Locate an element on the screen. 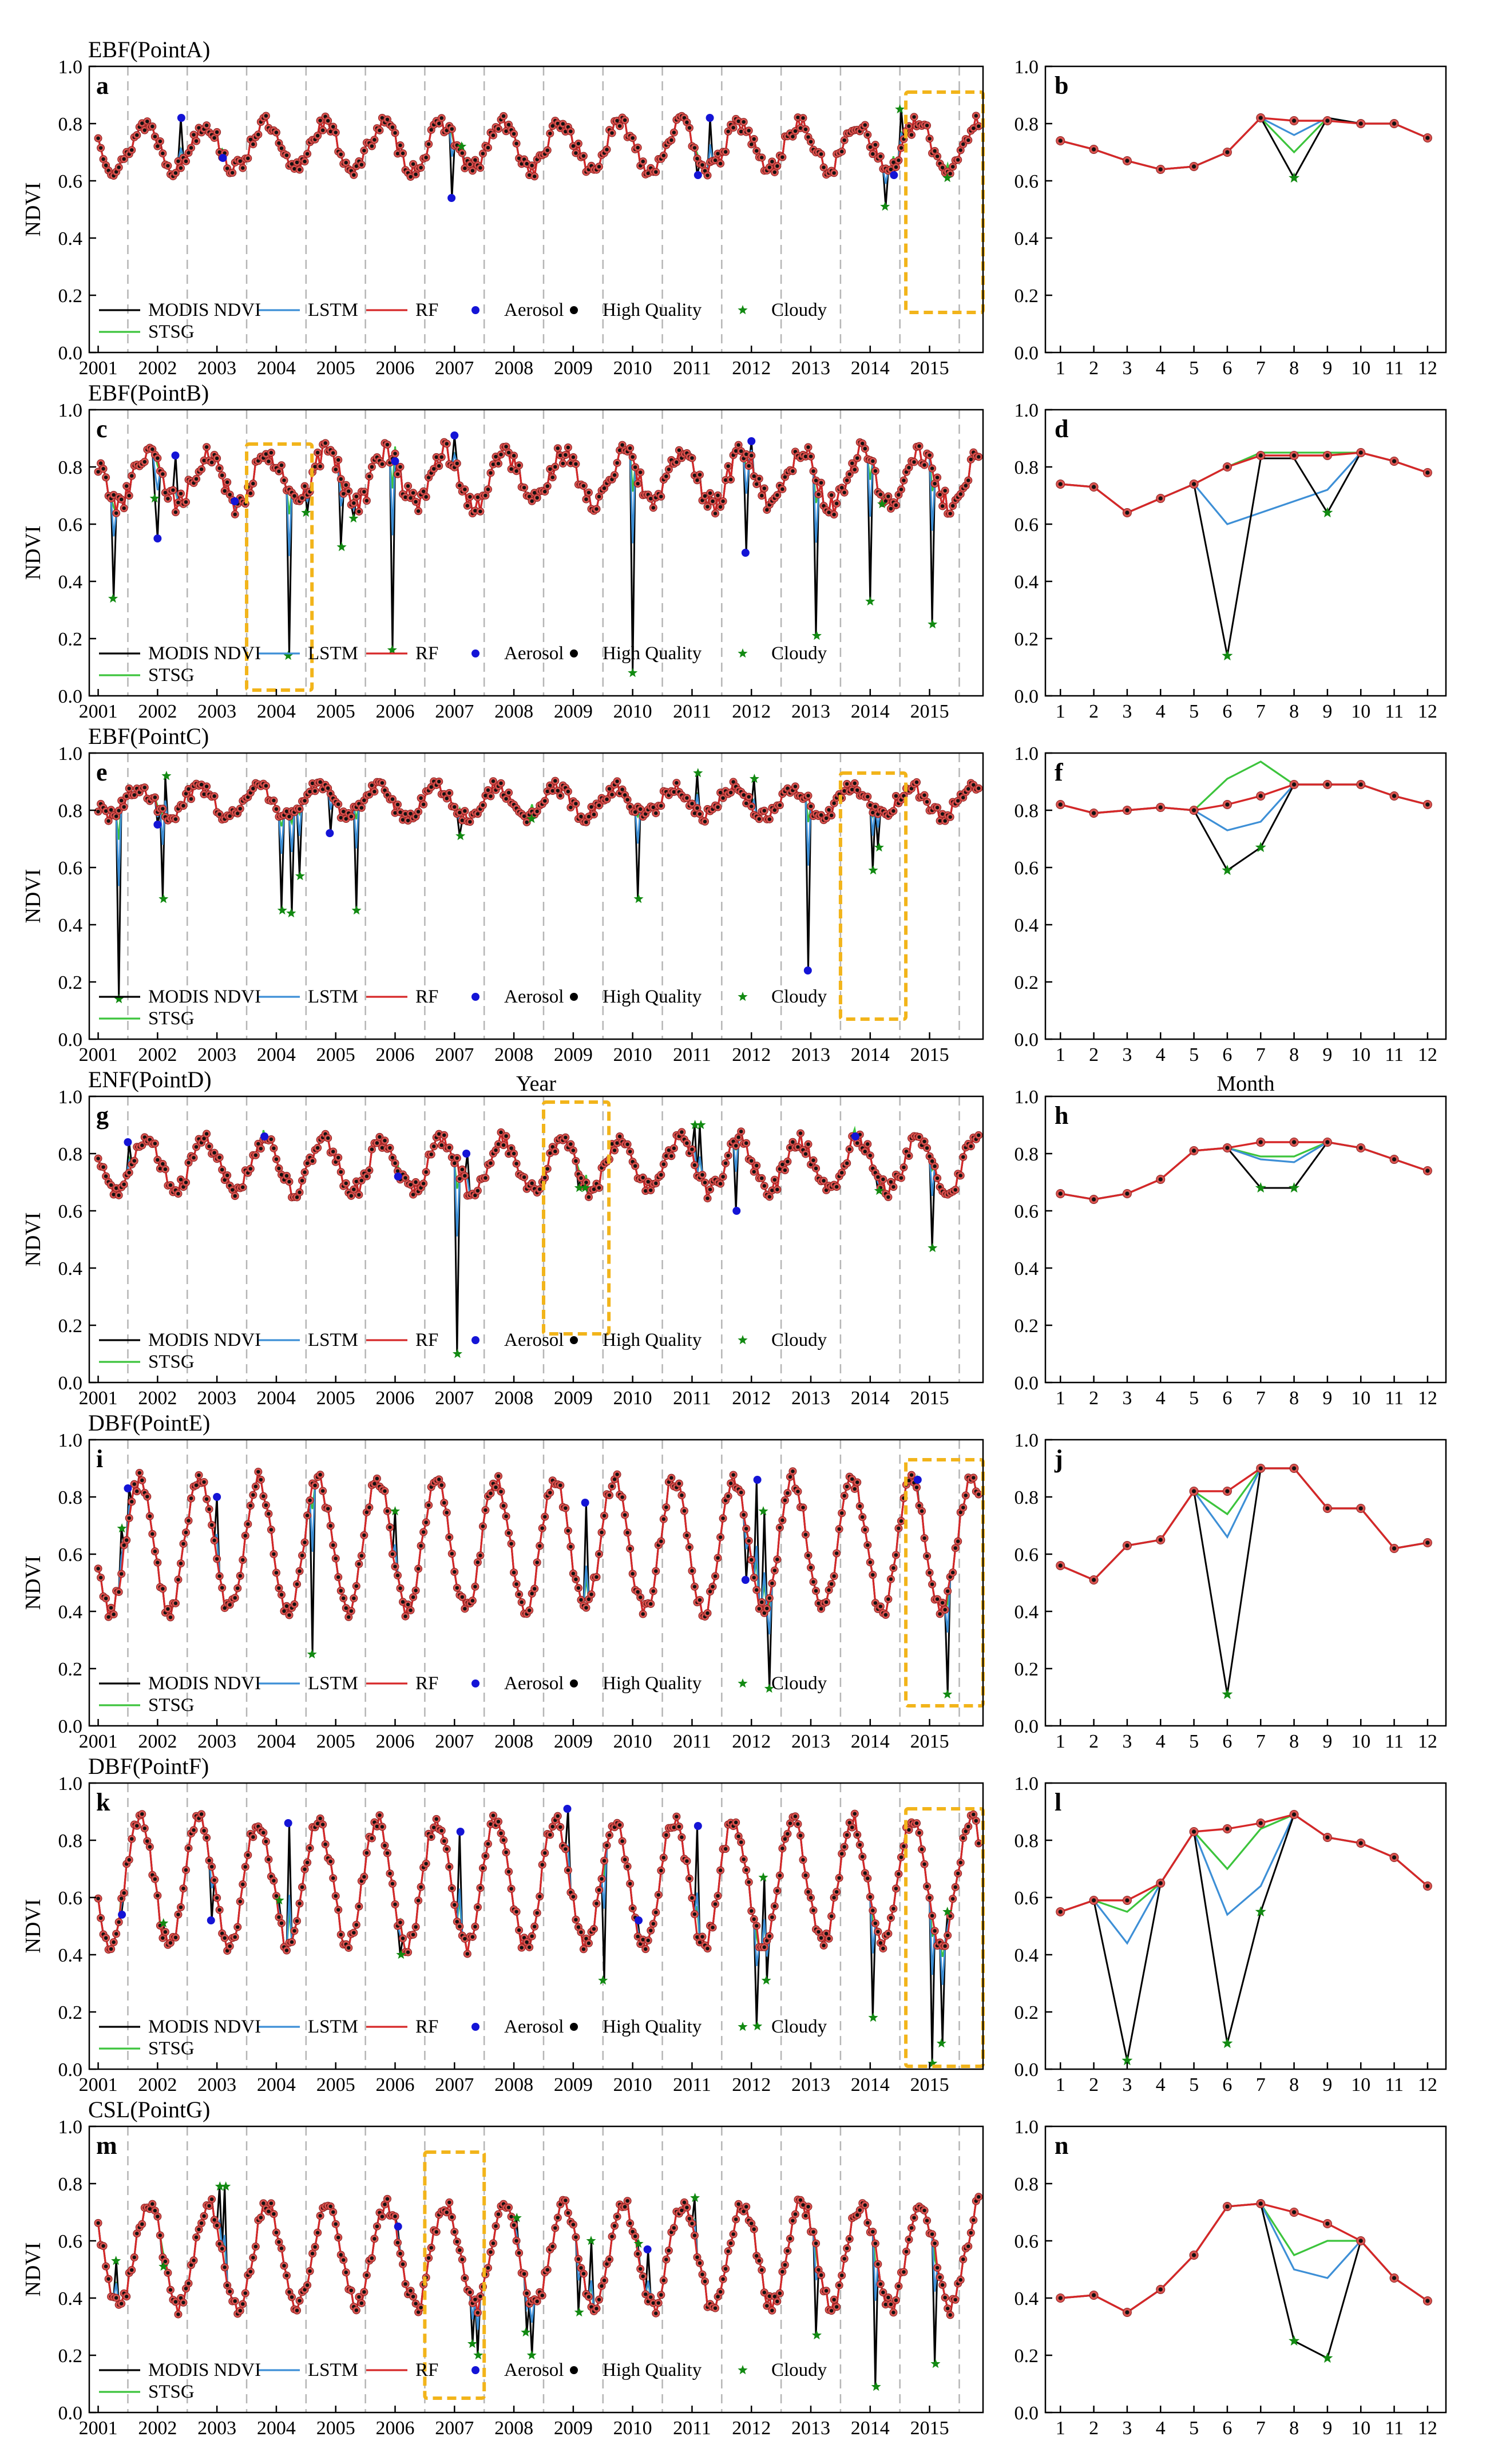 The height and width of the screenshot is (2464, 1498). month-tick-label: 8 is located at coordinates (1294, 1398).